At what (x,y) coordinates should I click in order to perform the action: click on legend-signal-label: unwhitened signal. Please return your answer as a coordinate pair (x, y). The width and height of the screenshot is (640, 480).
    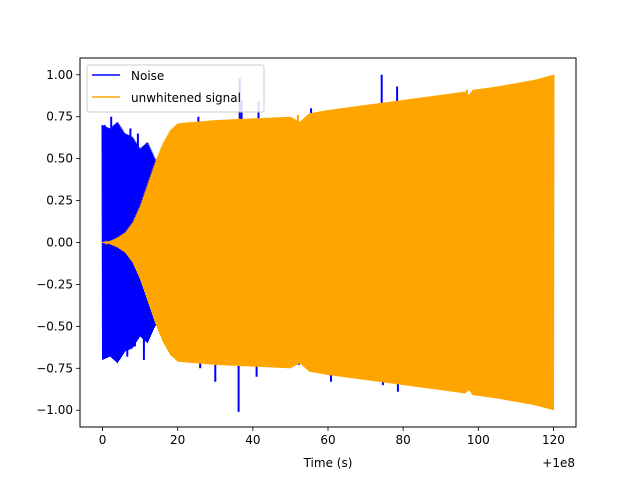
    Looking at the image, I should click on (186, 98).